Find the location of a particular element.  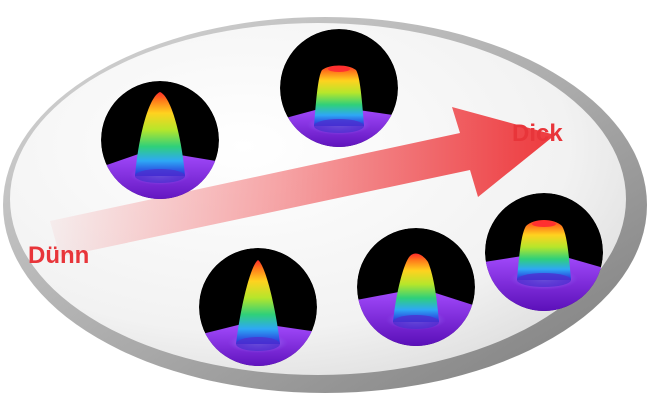

label-start-thin: Dünn is located at coordinates (59, 255).